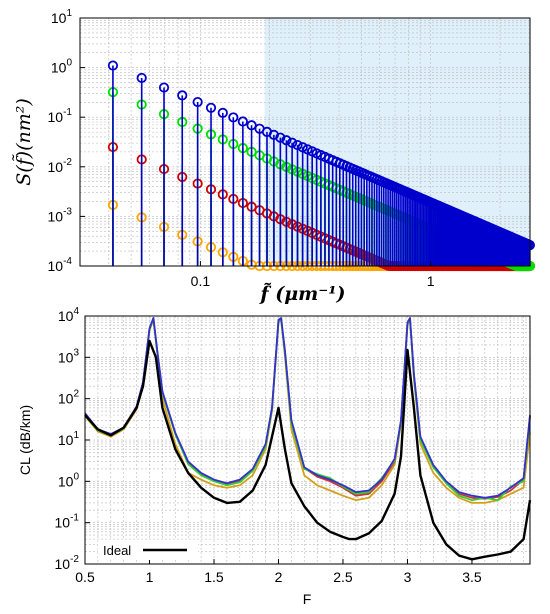  Describe the element at coordinates (214, 577) in the screenshot. I see `x-tick-label: 1.5` at that location.